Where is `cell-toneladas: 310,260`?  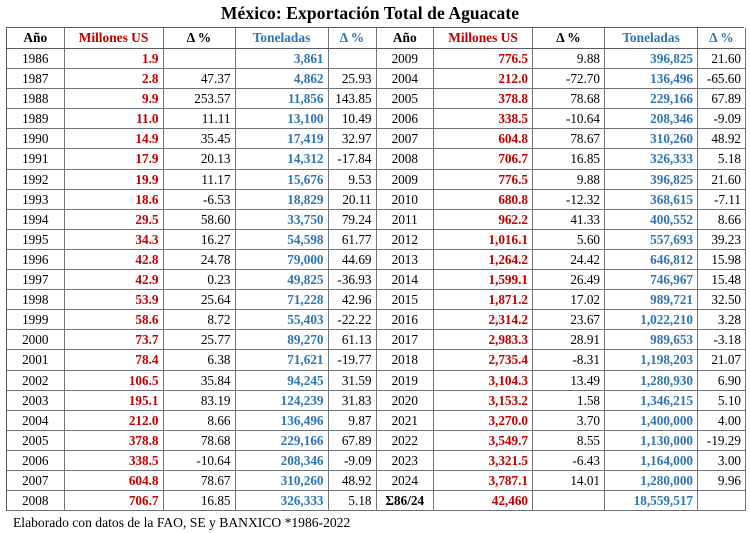 cell-toneladas: 310,260 is located at coordinates (282, 481).